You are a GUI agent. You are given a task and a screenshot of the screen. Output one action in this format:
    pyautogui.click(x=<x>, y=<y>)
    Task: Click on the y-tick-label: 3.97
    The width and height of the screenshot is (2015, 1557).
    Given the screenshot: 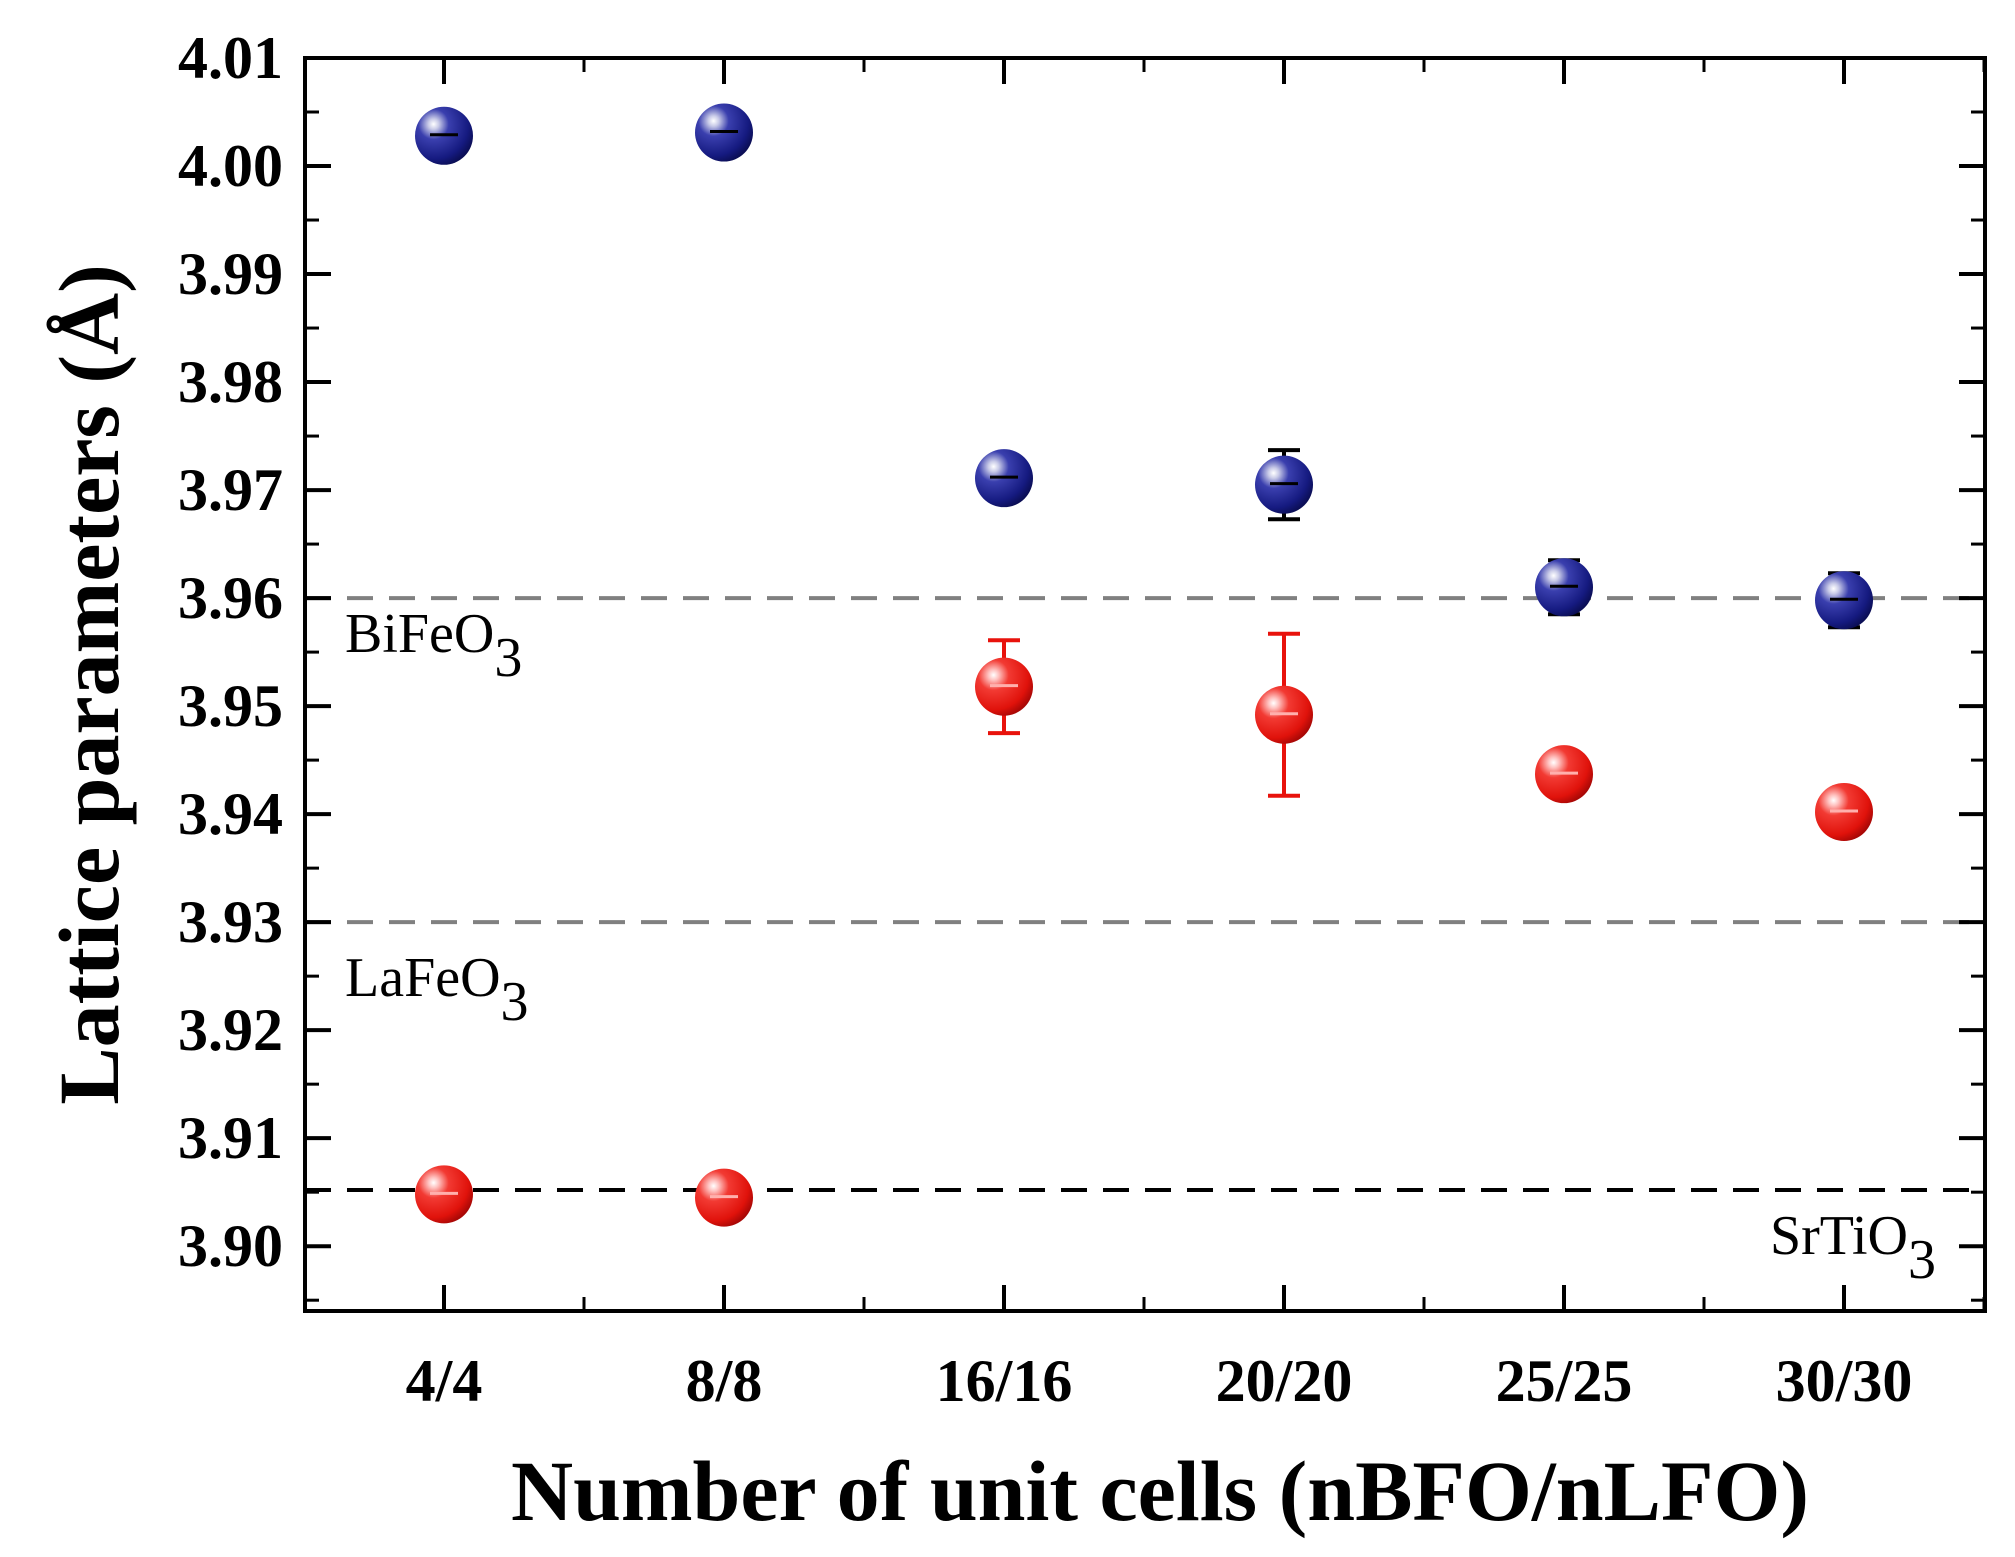 What is the action you would take?
    pyautogui.click(x=230, y=490)
    